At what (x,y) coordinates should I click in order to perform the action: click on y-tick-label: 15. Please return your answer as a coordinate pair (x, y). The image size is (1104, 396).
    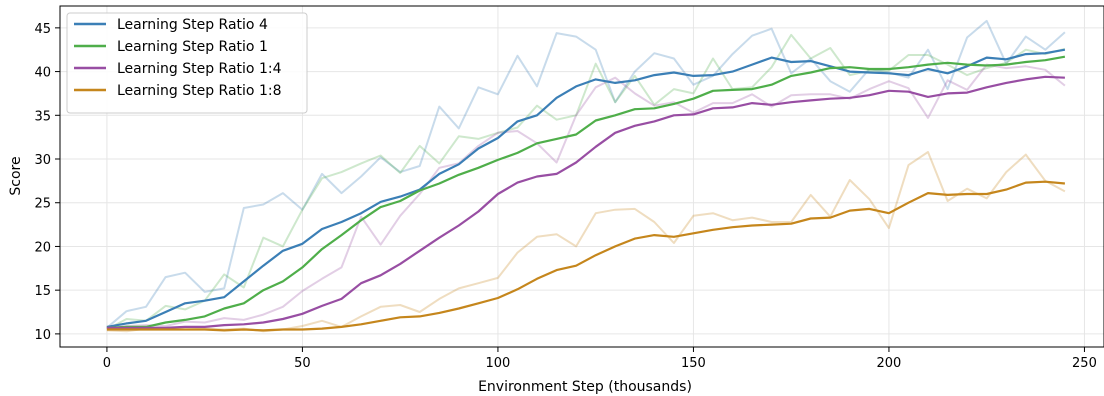
    Looking at the image, I should click on (42, 291).